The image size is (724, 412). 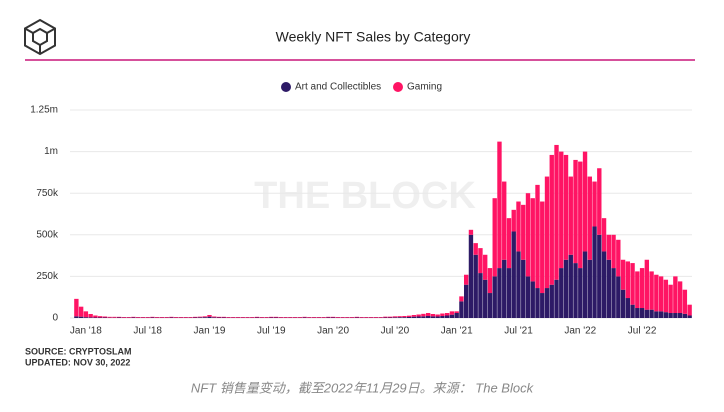 What do you see at coordinates (457, 331) in the screenshot?
I see `x-tick-label: Jan '21` at bounding box center [457, 331].